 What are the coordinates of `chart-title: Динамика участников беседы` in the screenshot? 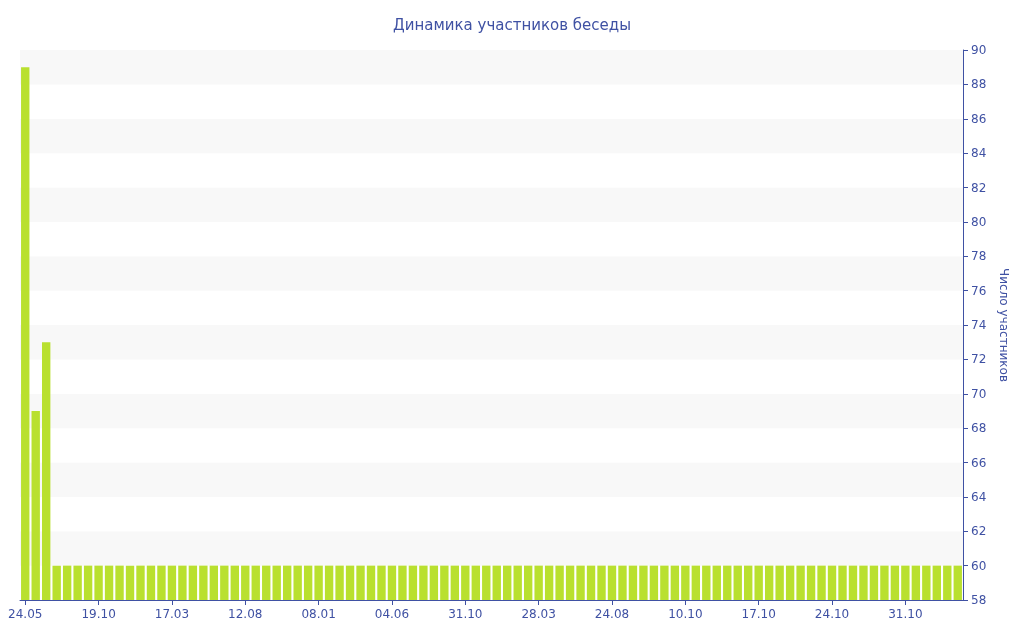 It's located at (512, 24).